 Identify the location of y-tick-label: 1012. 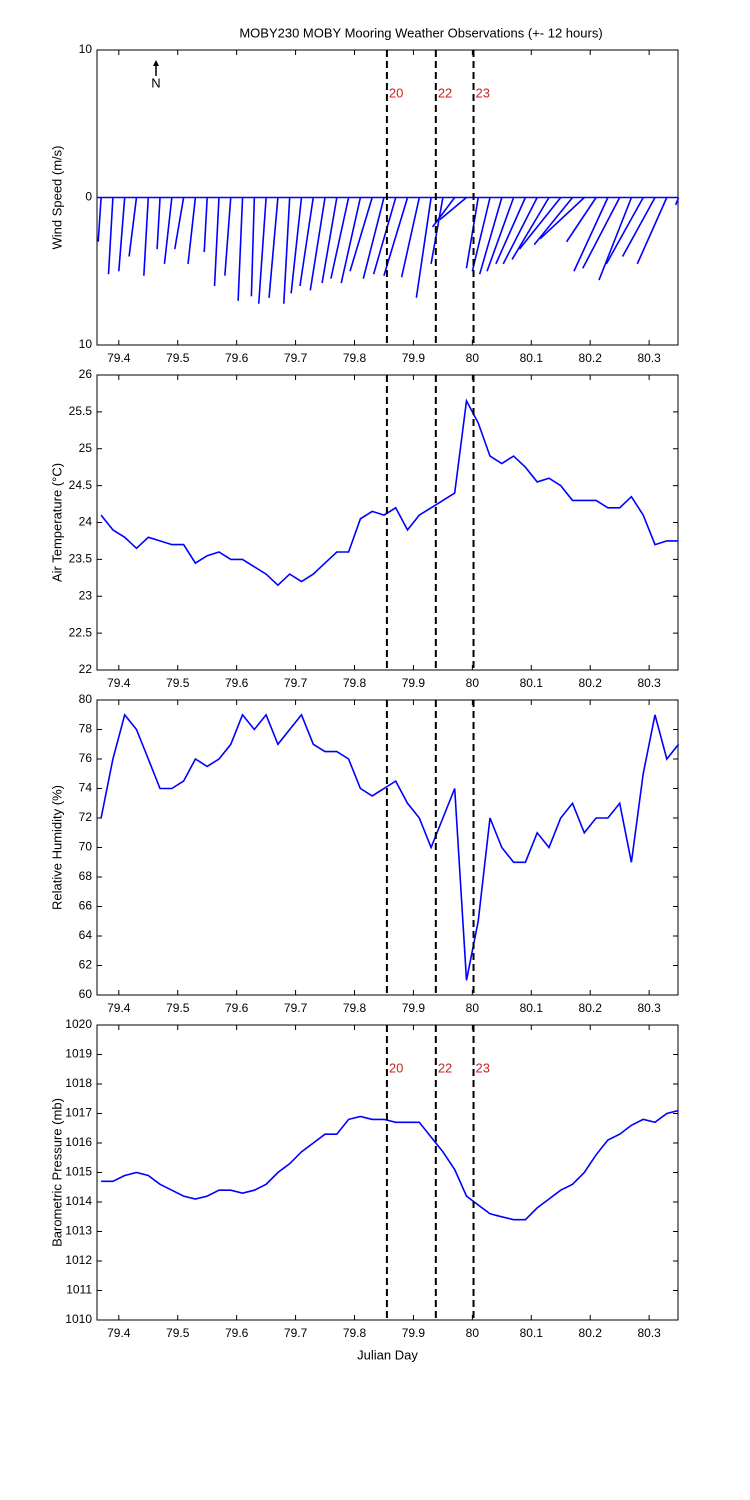
(78, 1260).